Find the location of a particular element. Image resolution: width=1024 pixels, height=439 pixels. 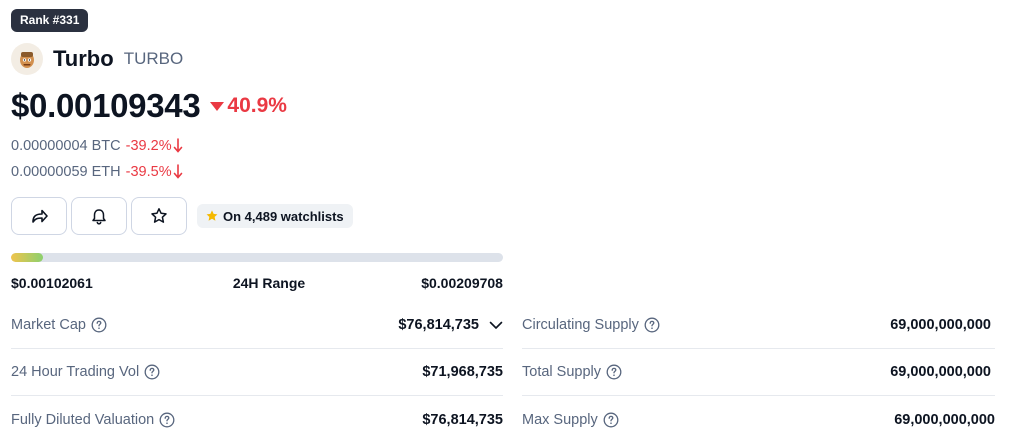

bell-icon is located at coordinates (99, 216).